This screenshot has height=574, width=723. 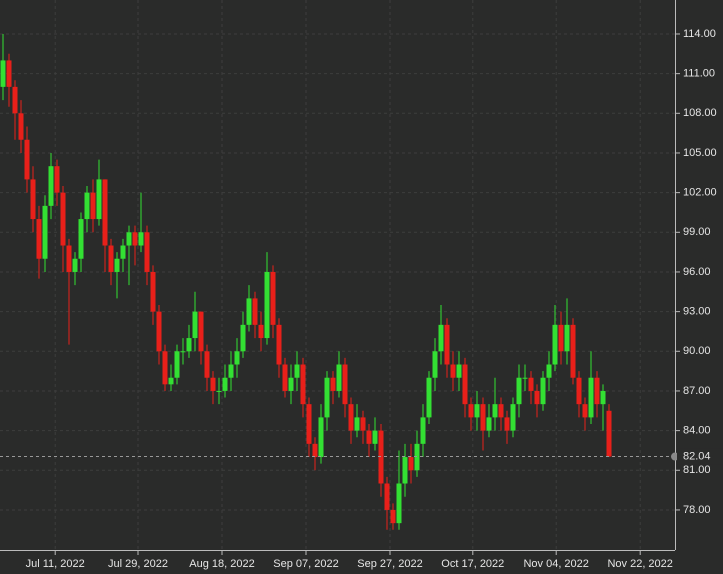 I want to click on y-tick-label: 114.00, so click(x=699, y=34).